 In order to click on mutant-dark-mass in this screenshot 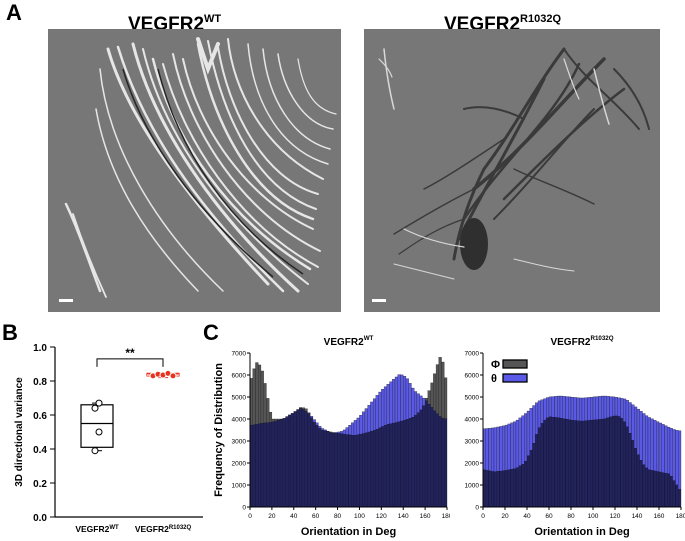, I will do `click(474, 244)`.